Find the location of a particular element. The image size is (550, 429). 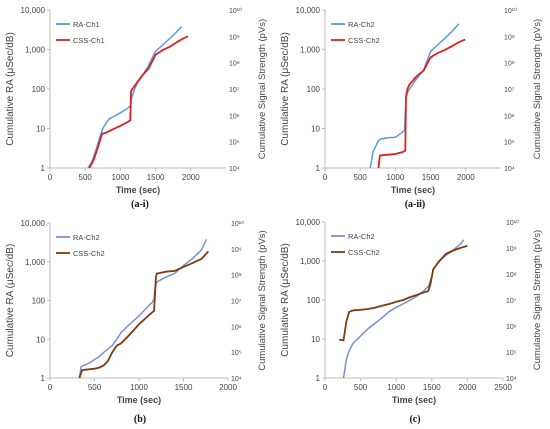

caption-c: (c) is located at coordinates (415, 419).